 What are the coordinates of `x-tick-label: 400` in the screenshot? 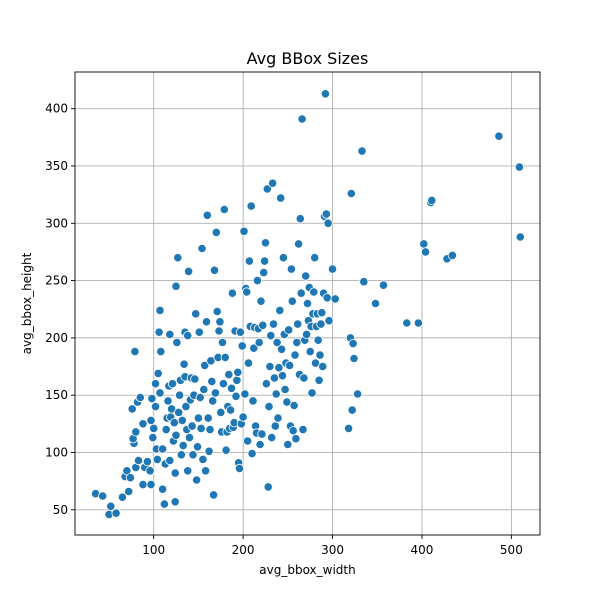 It's located at (422, 550).